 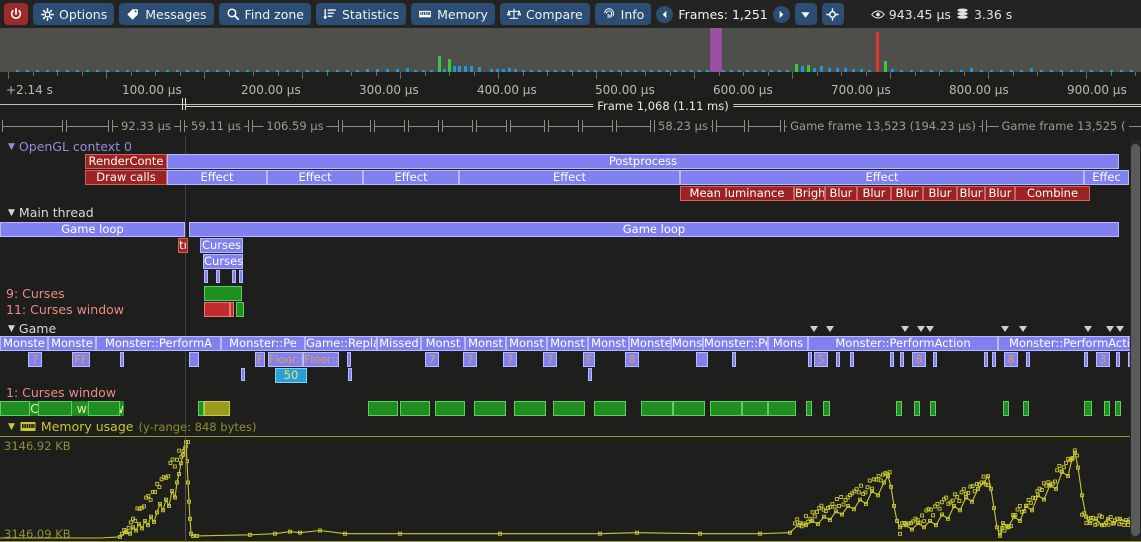 I want to click on find-zone-button: Find zone, so click(x=264, y=14).